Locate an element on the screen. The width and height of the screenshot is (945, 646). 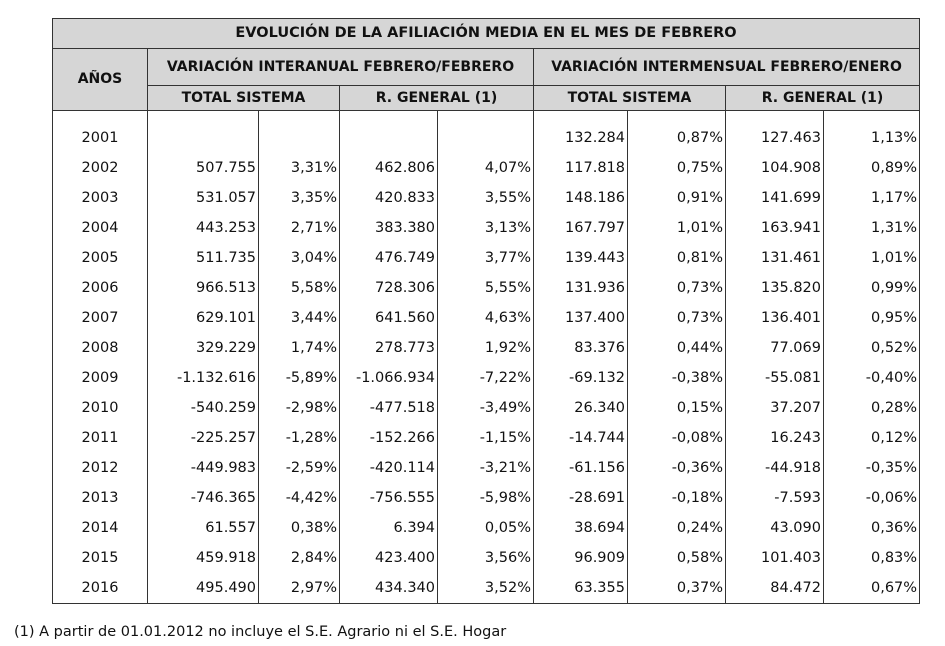
value-cell-c3: -756.555 is located at coordinates (388, 498).